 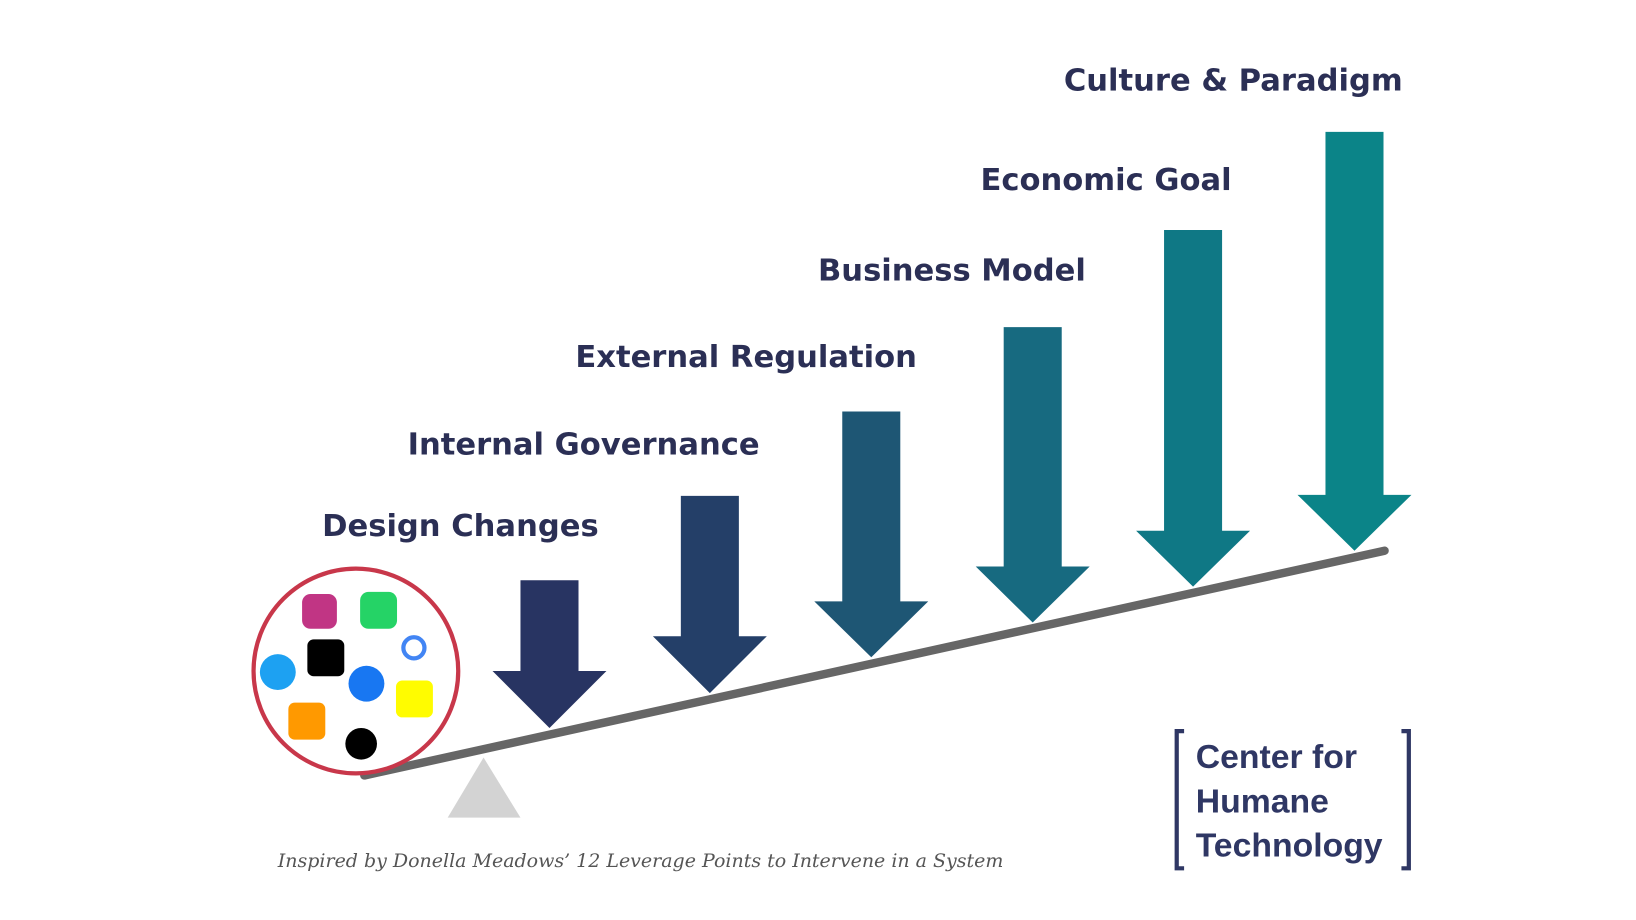 What do you see at coordinates (319, 611) in the screenshot?
I see `instagram-icon` at bounding box center [319, 611].